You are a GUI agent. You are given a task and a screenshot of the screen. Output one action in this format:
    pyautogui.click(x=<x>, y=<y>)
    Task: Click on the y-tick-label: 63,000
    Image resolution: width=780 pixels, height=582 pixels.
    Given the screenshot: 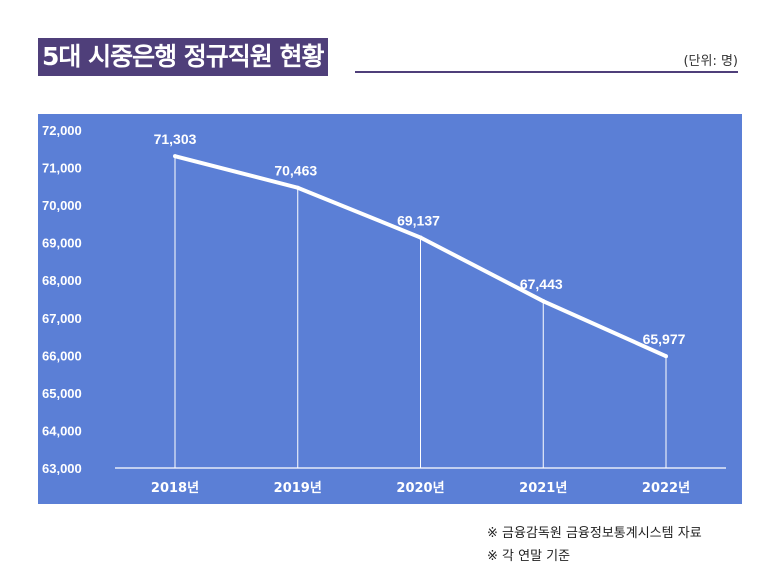 What is the action you would take?
    pyautogui.click(x=62, y=468)
    